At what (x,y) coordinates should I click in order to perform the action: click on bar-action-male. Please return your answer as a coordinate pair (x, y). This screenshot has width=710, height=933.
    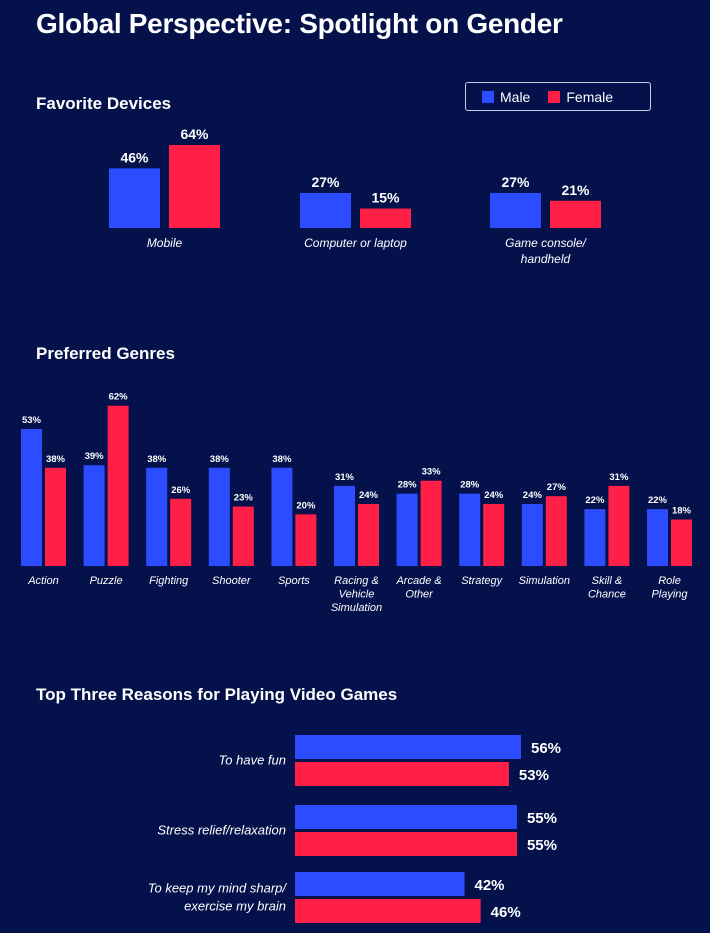
    Looking at the image, I should click on (31, 497).